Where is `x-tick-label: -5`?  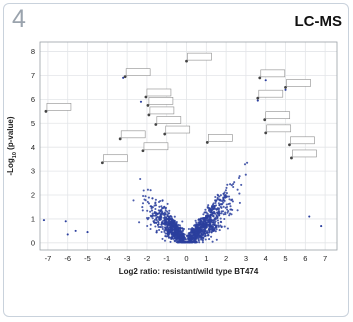
x-tick-label: -5 is located at coordinates (87, 258).